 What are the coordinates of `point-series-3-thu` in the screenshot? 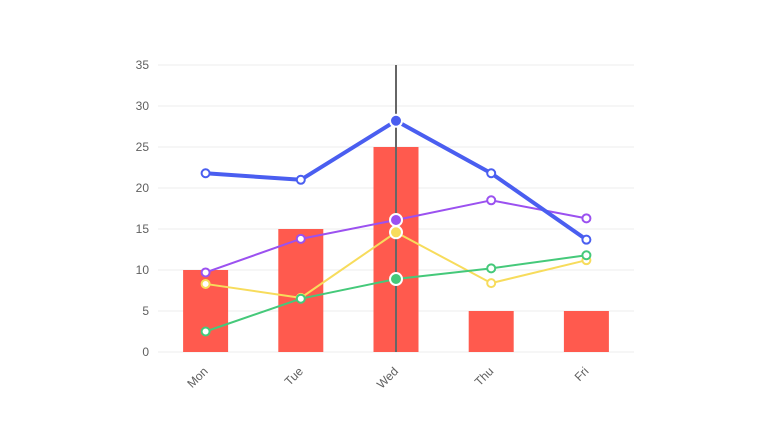 It's located at (491, 283).